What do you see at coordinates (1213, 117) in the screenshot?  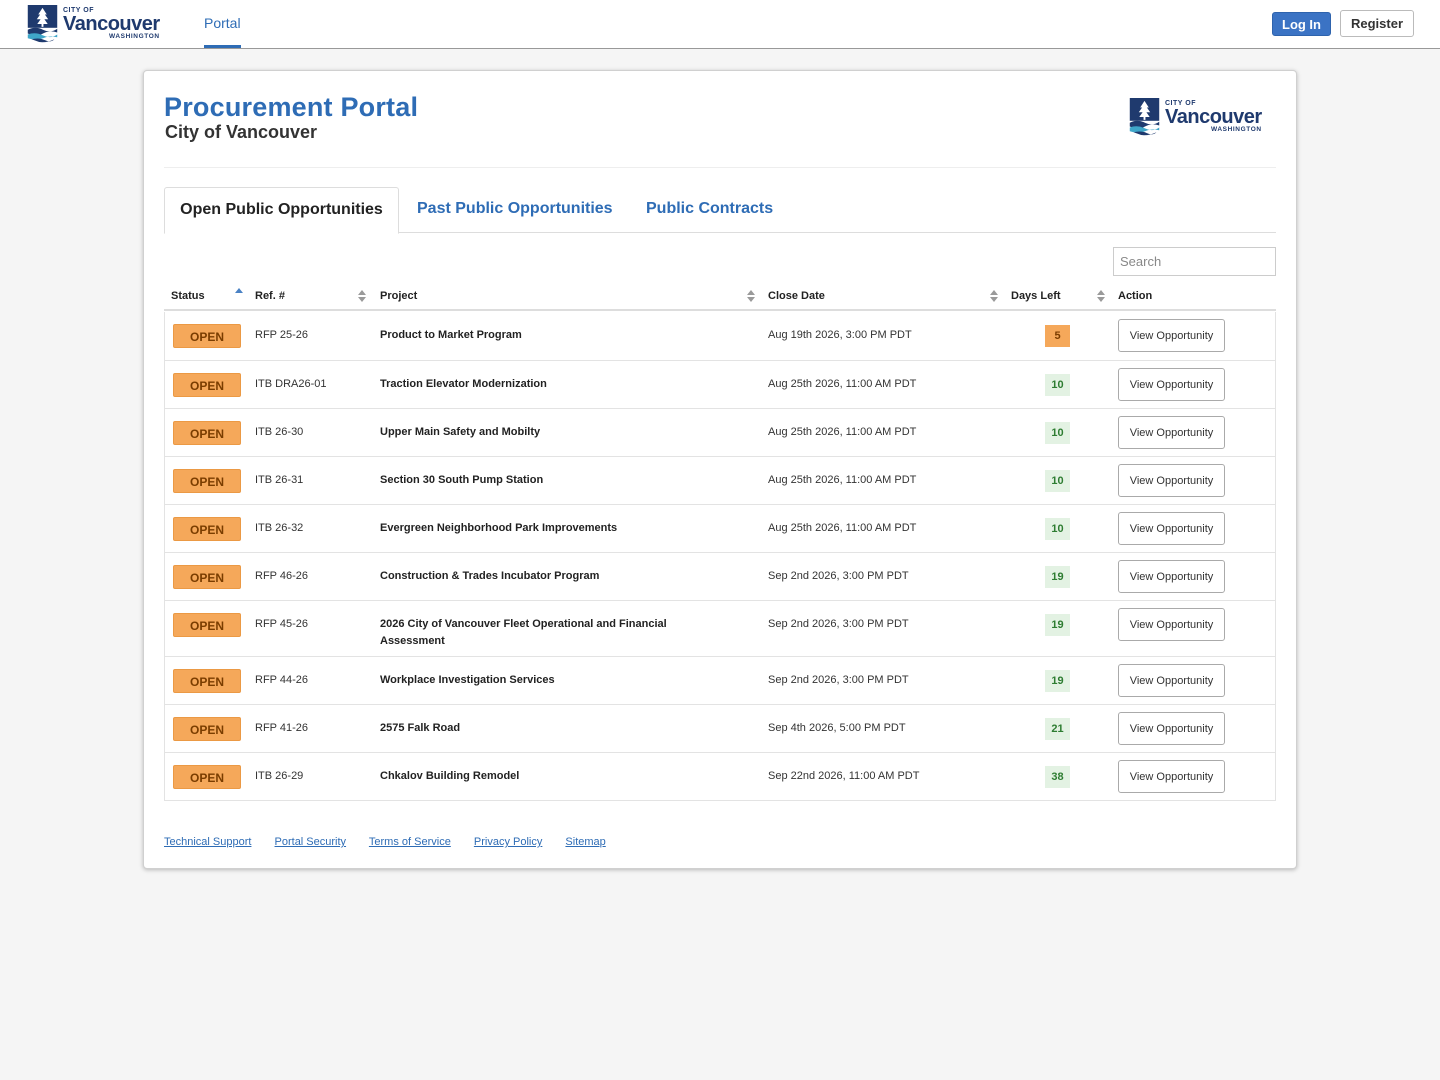 I see `logo-name: Vancouver` at bounding box center [1213, 117].